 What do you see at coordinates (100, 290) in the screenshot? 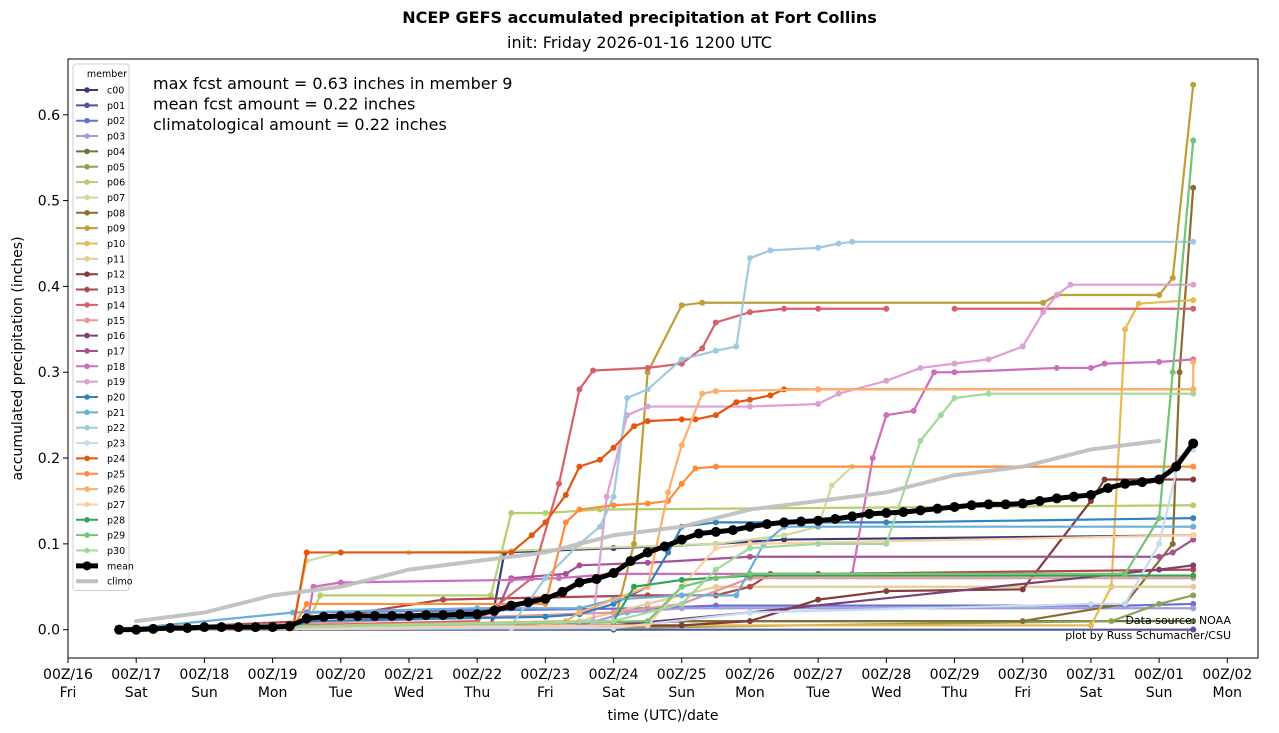
I see `legend-item: p13` at bounding box center [100, 290].